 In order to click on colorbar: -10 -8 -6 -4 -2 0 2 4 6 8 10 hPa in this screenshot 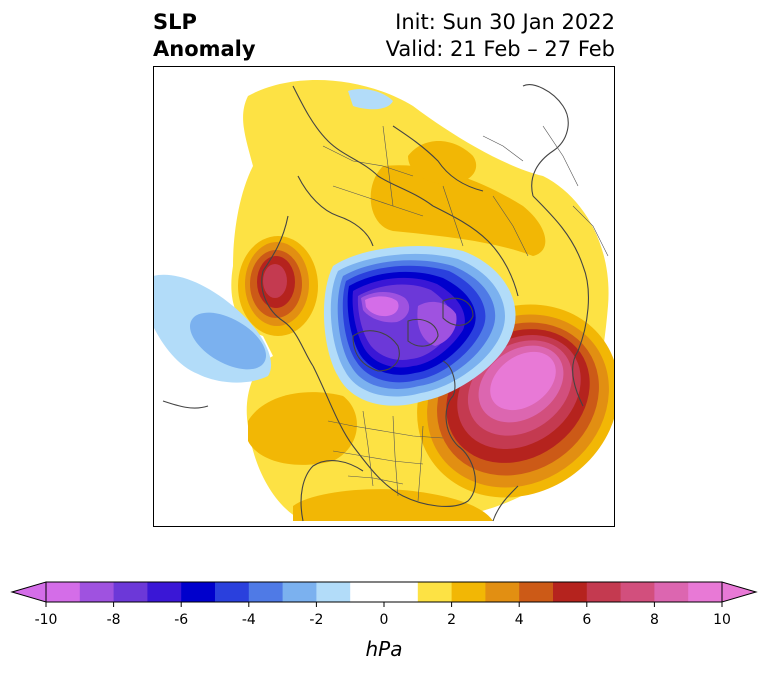, I will do `click(384, 621)`.